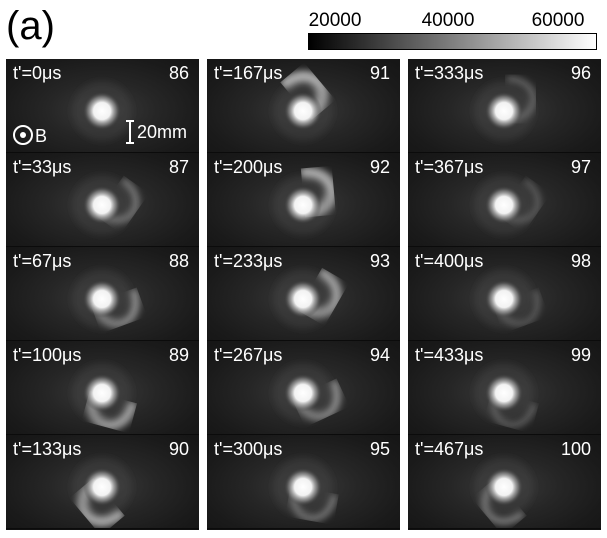 This screenshot has height=538, width=607. Describe the element at coordinates (580, 167) in the screenshot. I see `frame-number: 97` at that location.